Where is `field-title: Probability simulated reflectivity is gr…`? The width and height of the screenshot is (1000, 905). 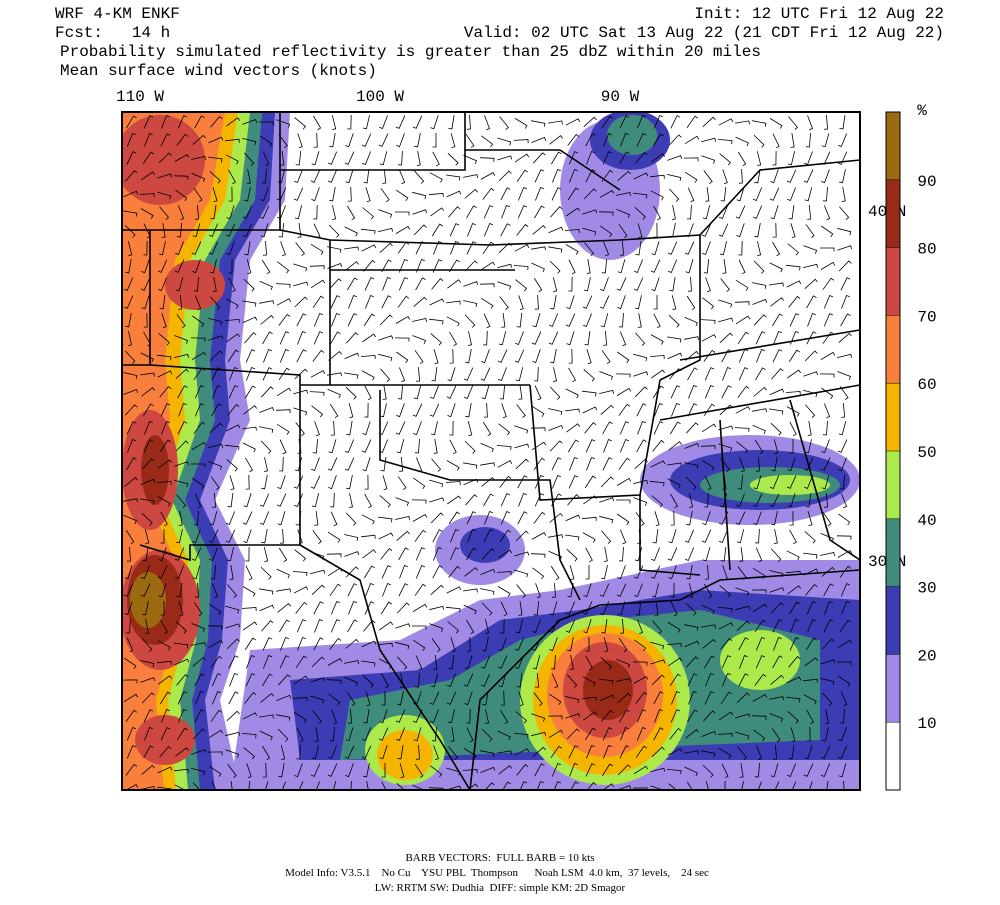 field-title: Probability simulated reflectivity is gr… is located at coordinates (410, 52).